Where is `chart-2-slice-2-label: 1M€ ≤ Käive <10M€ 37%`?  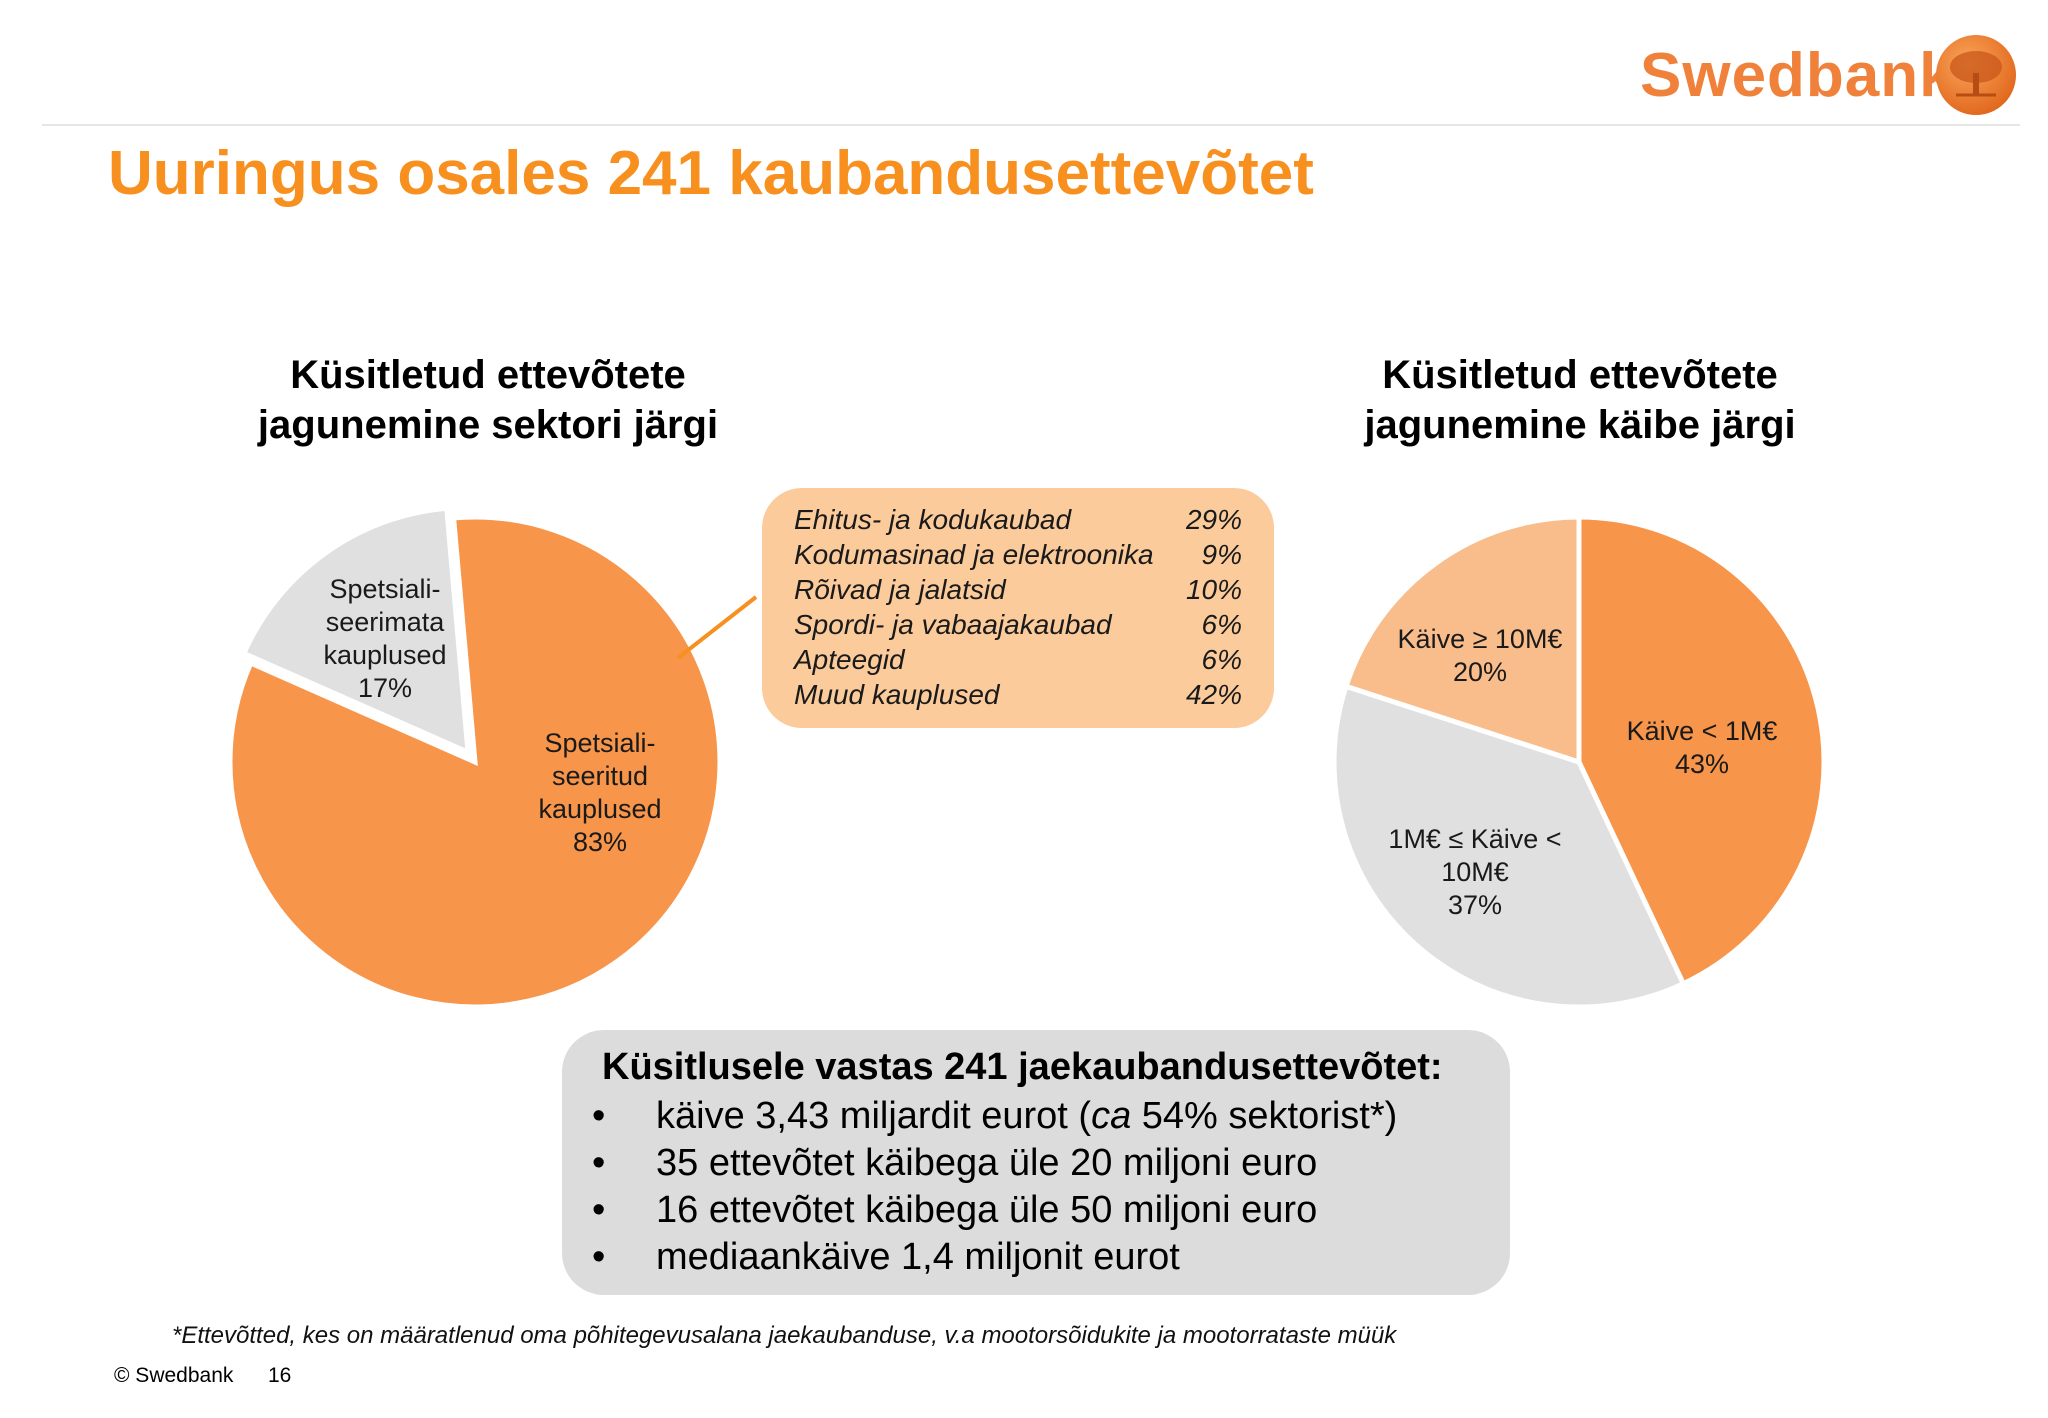
chart-2-slice-2-label: 1M€ ≤ Käive <10M€ 37% is located at coordinates (1474, 872).